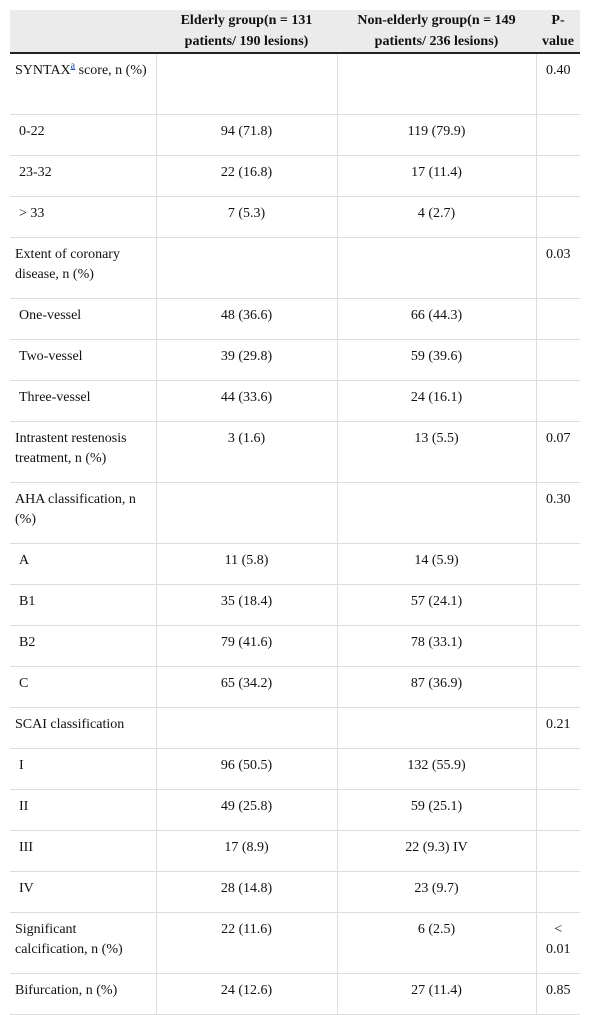 Image resolution: width=590 pixels, height=1015 pixels. What do you see at coordinates (246, 401) in the screenshot?
I see `elderly-value: 44 (33.6)` at bounding box center [246, 401].